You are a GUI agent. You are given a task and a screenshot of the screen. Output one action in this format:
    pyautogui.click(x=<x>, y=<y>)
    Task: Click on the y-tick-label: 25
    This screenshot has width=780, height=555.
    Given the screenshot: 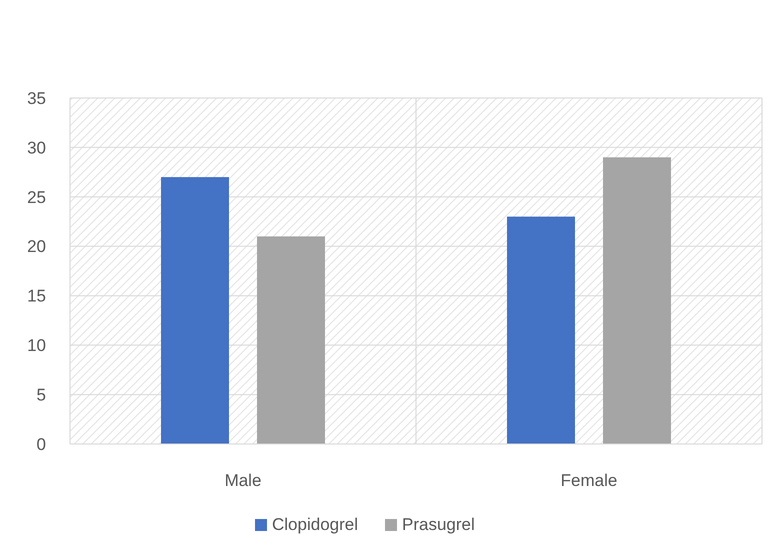 What is the action you would take?
    pyautogui.click(x=36, y=197)
    